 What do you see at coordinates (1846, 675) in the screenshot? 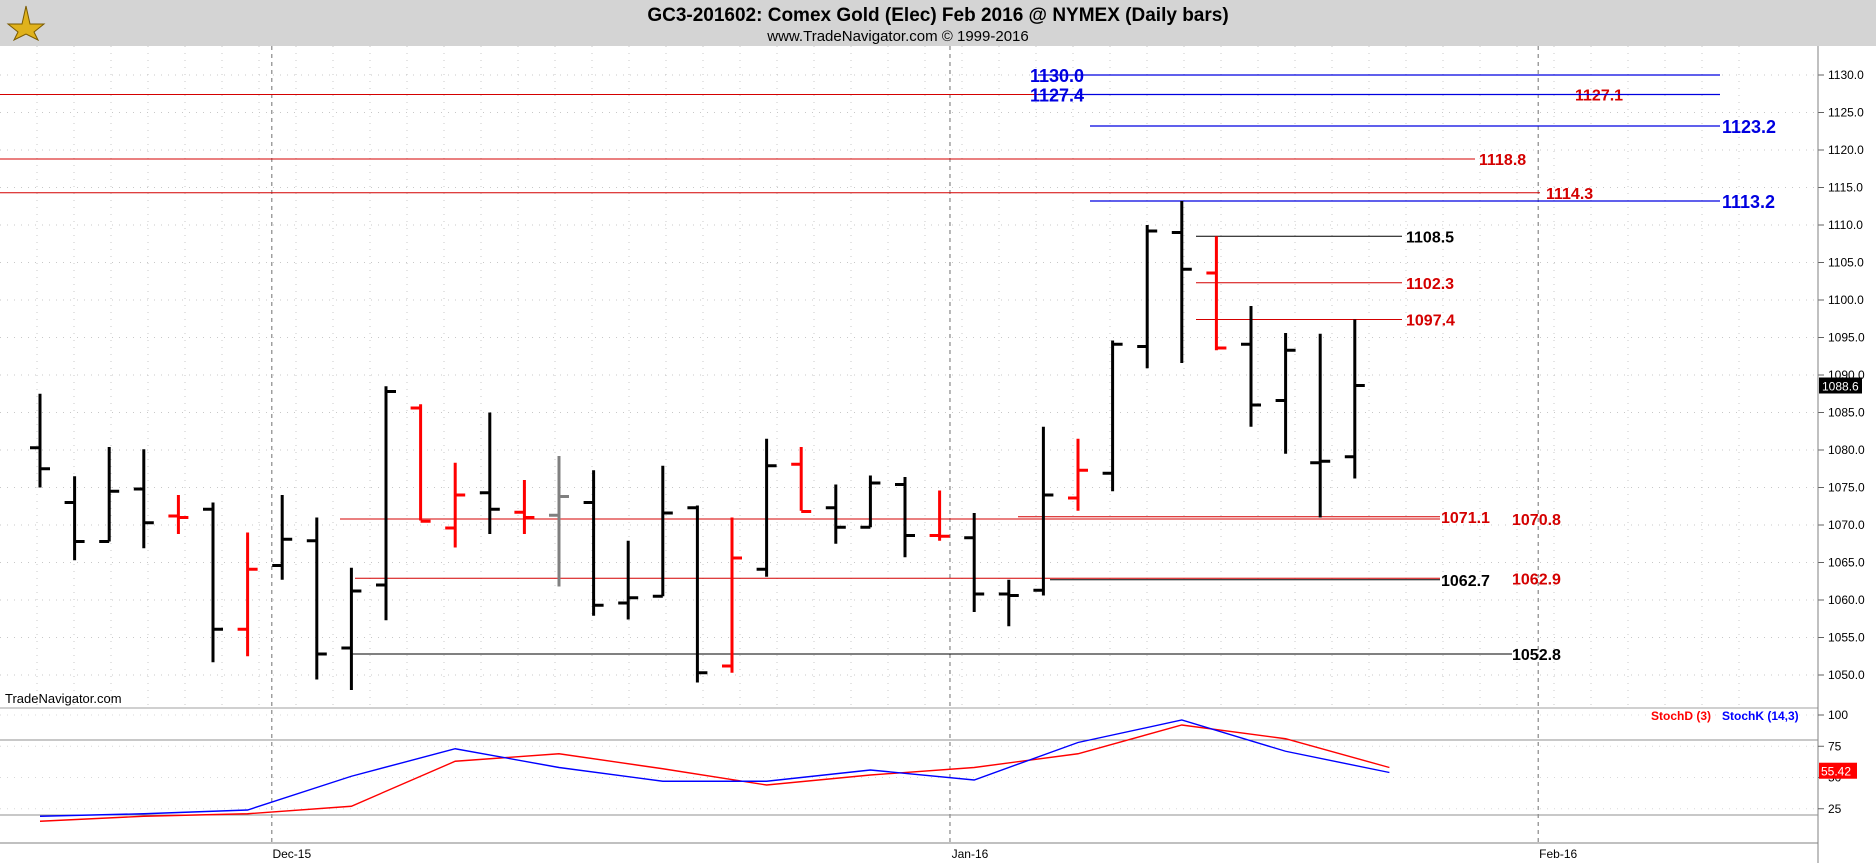
I see `y-tick-label: 1050.0` at bounding box center [1846, 675].